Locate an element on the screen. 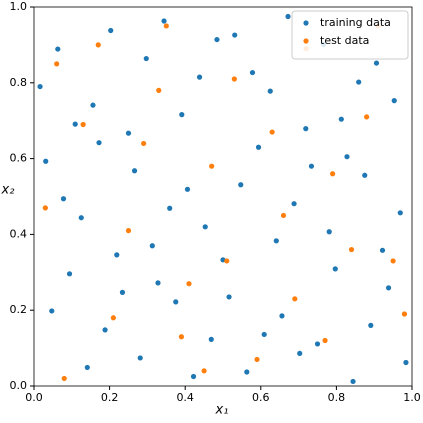 The height and width of the screenshot is (423, 423). x-tick-label: 1.0 is located at coordinates (412, 397).